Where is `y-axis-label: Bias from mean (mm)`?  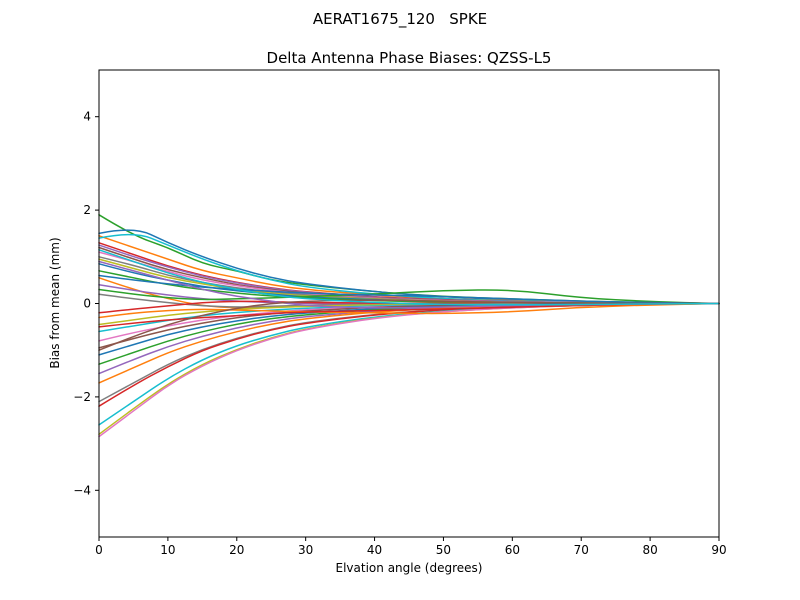
y-axis-label: Bias from mean (mm) is located at coordinates (55, 303).